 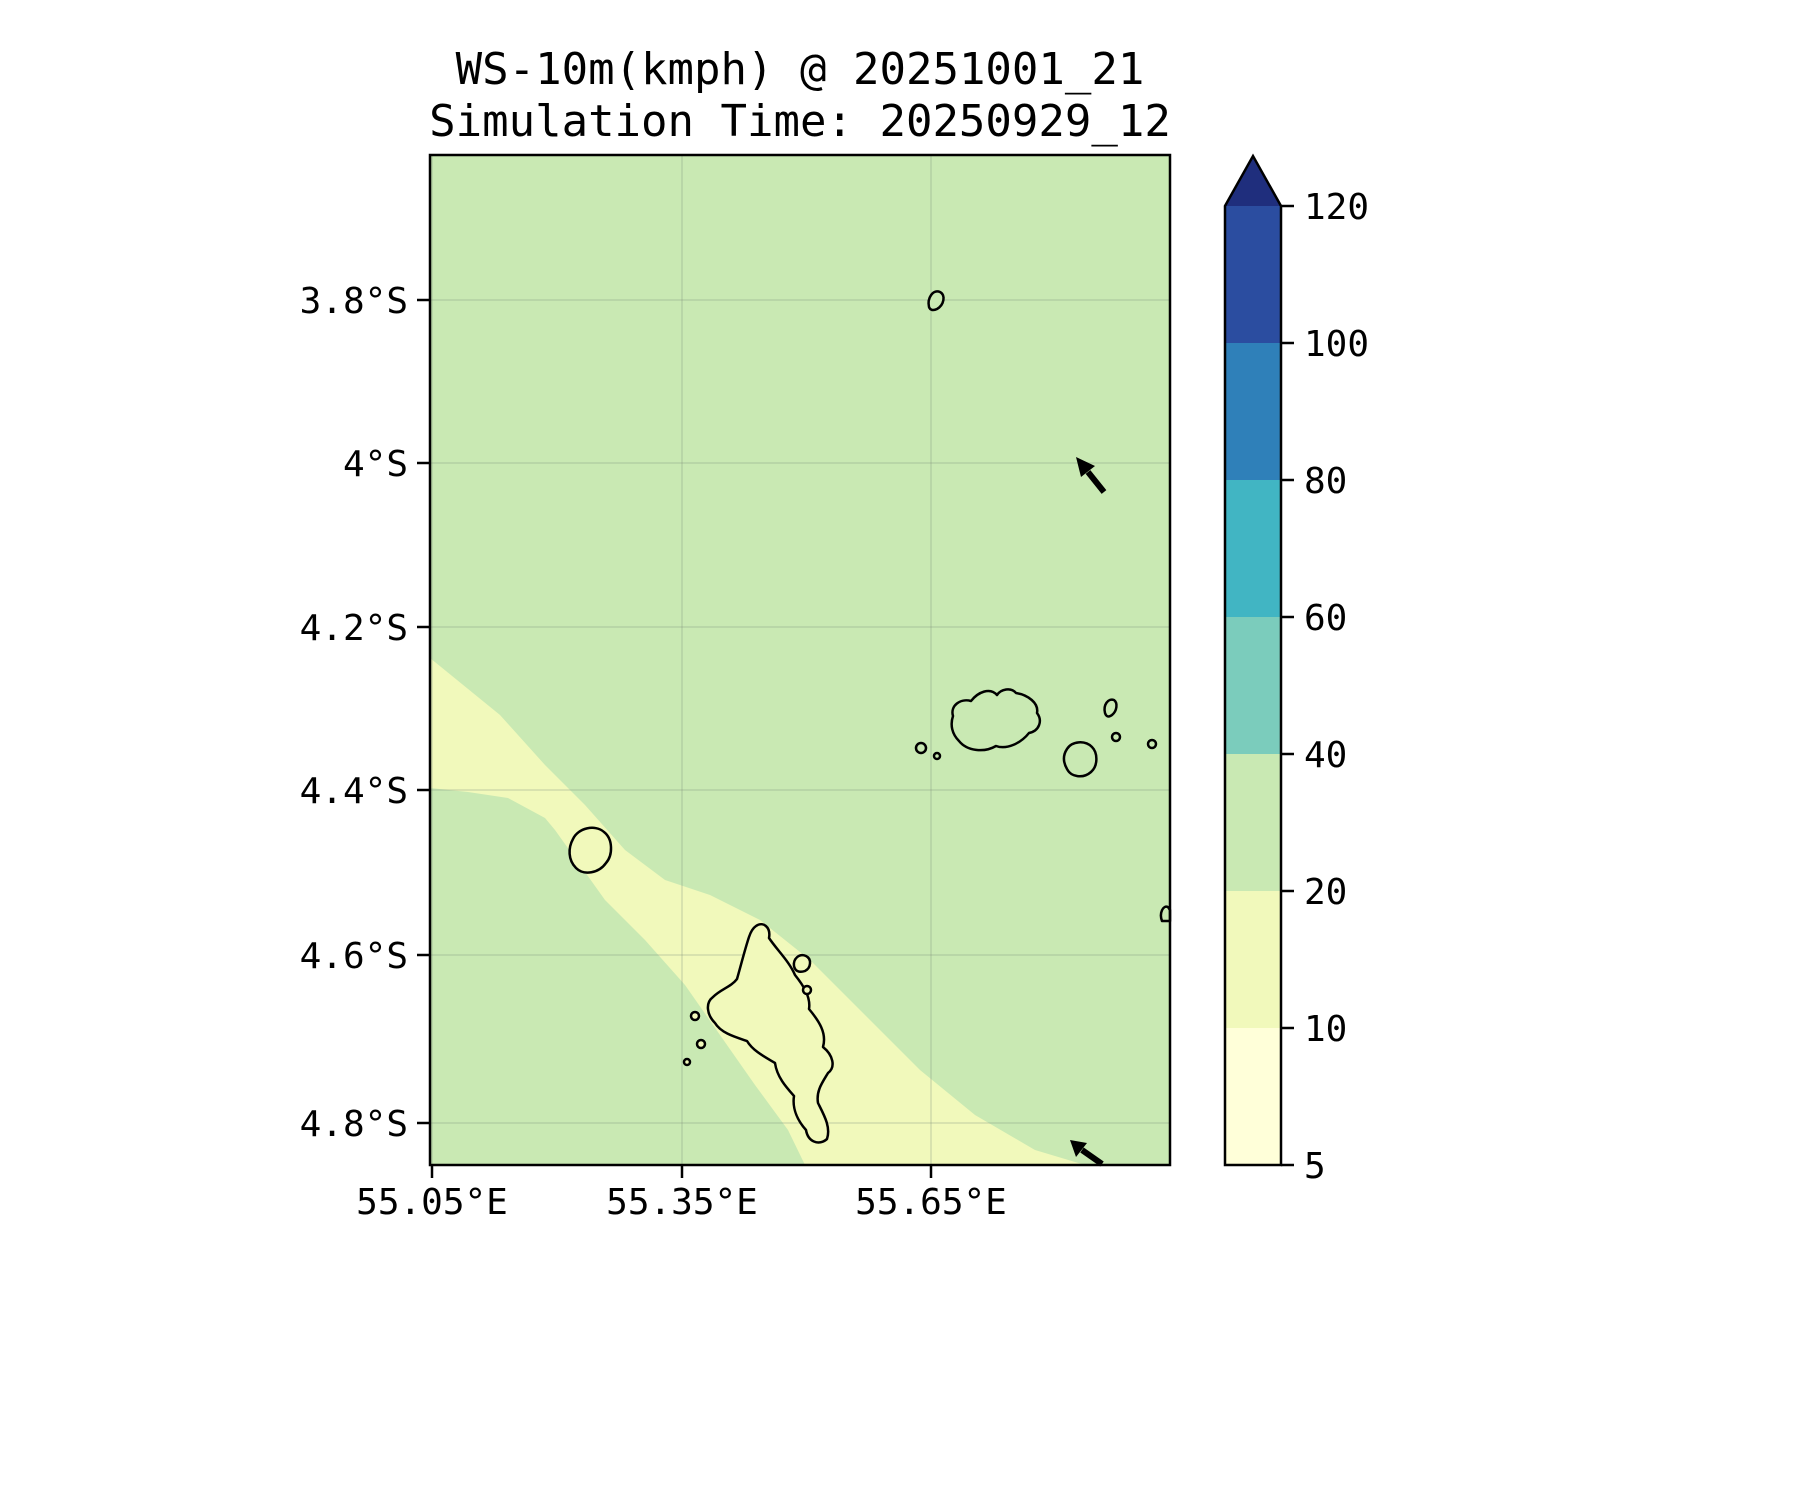 I want to click on coastline-praslin, so click(x=995, y=720).